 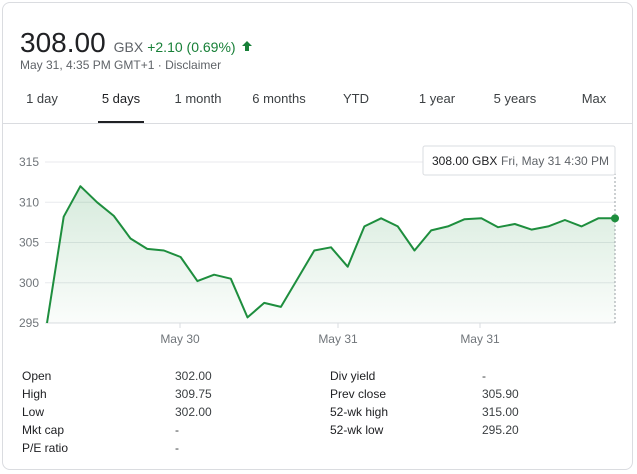 I want to click on tab-ytd: YTD, so click(x=356, y=103).